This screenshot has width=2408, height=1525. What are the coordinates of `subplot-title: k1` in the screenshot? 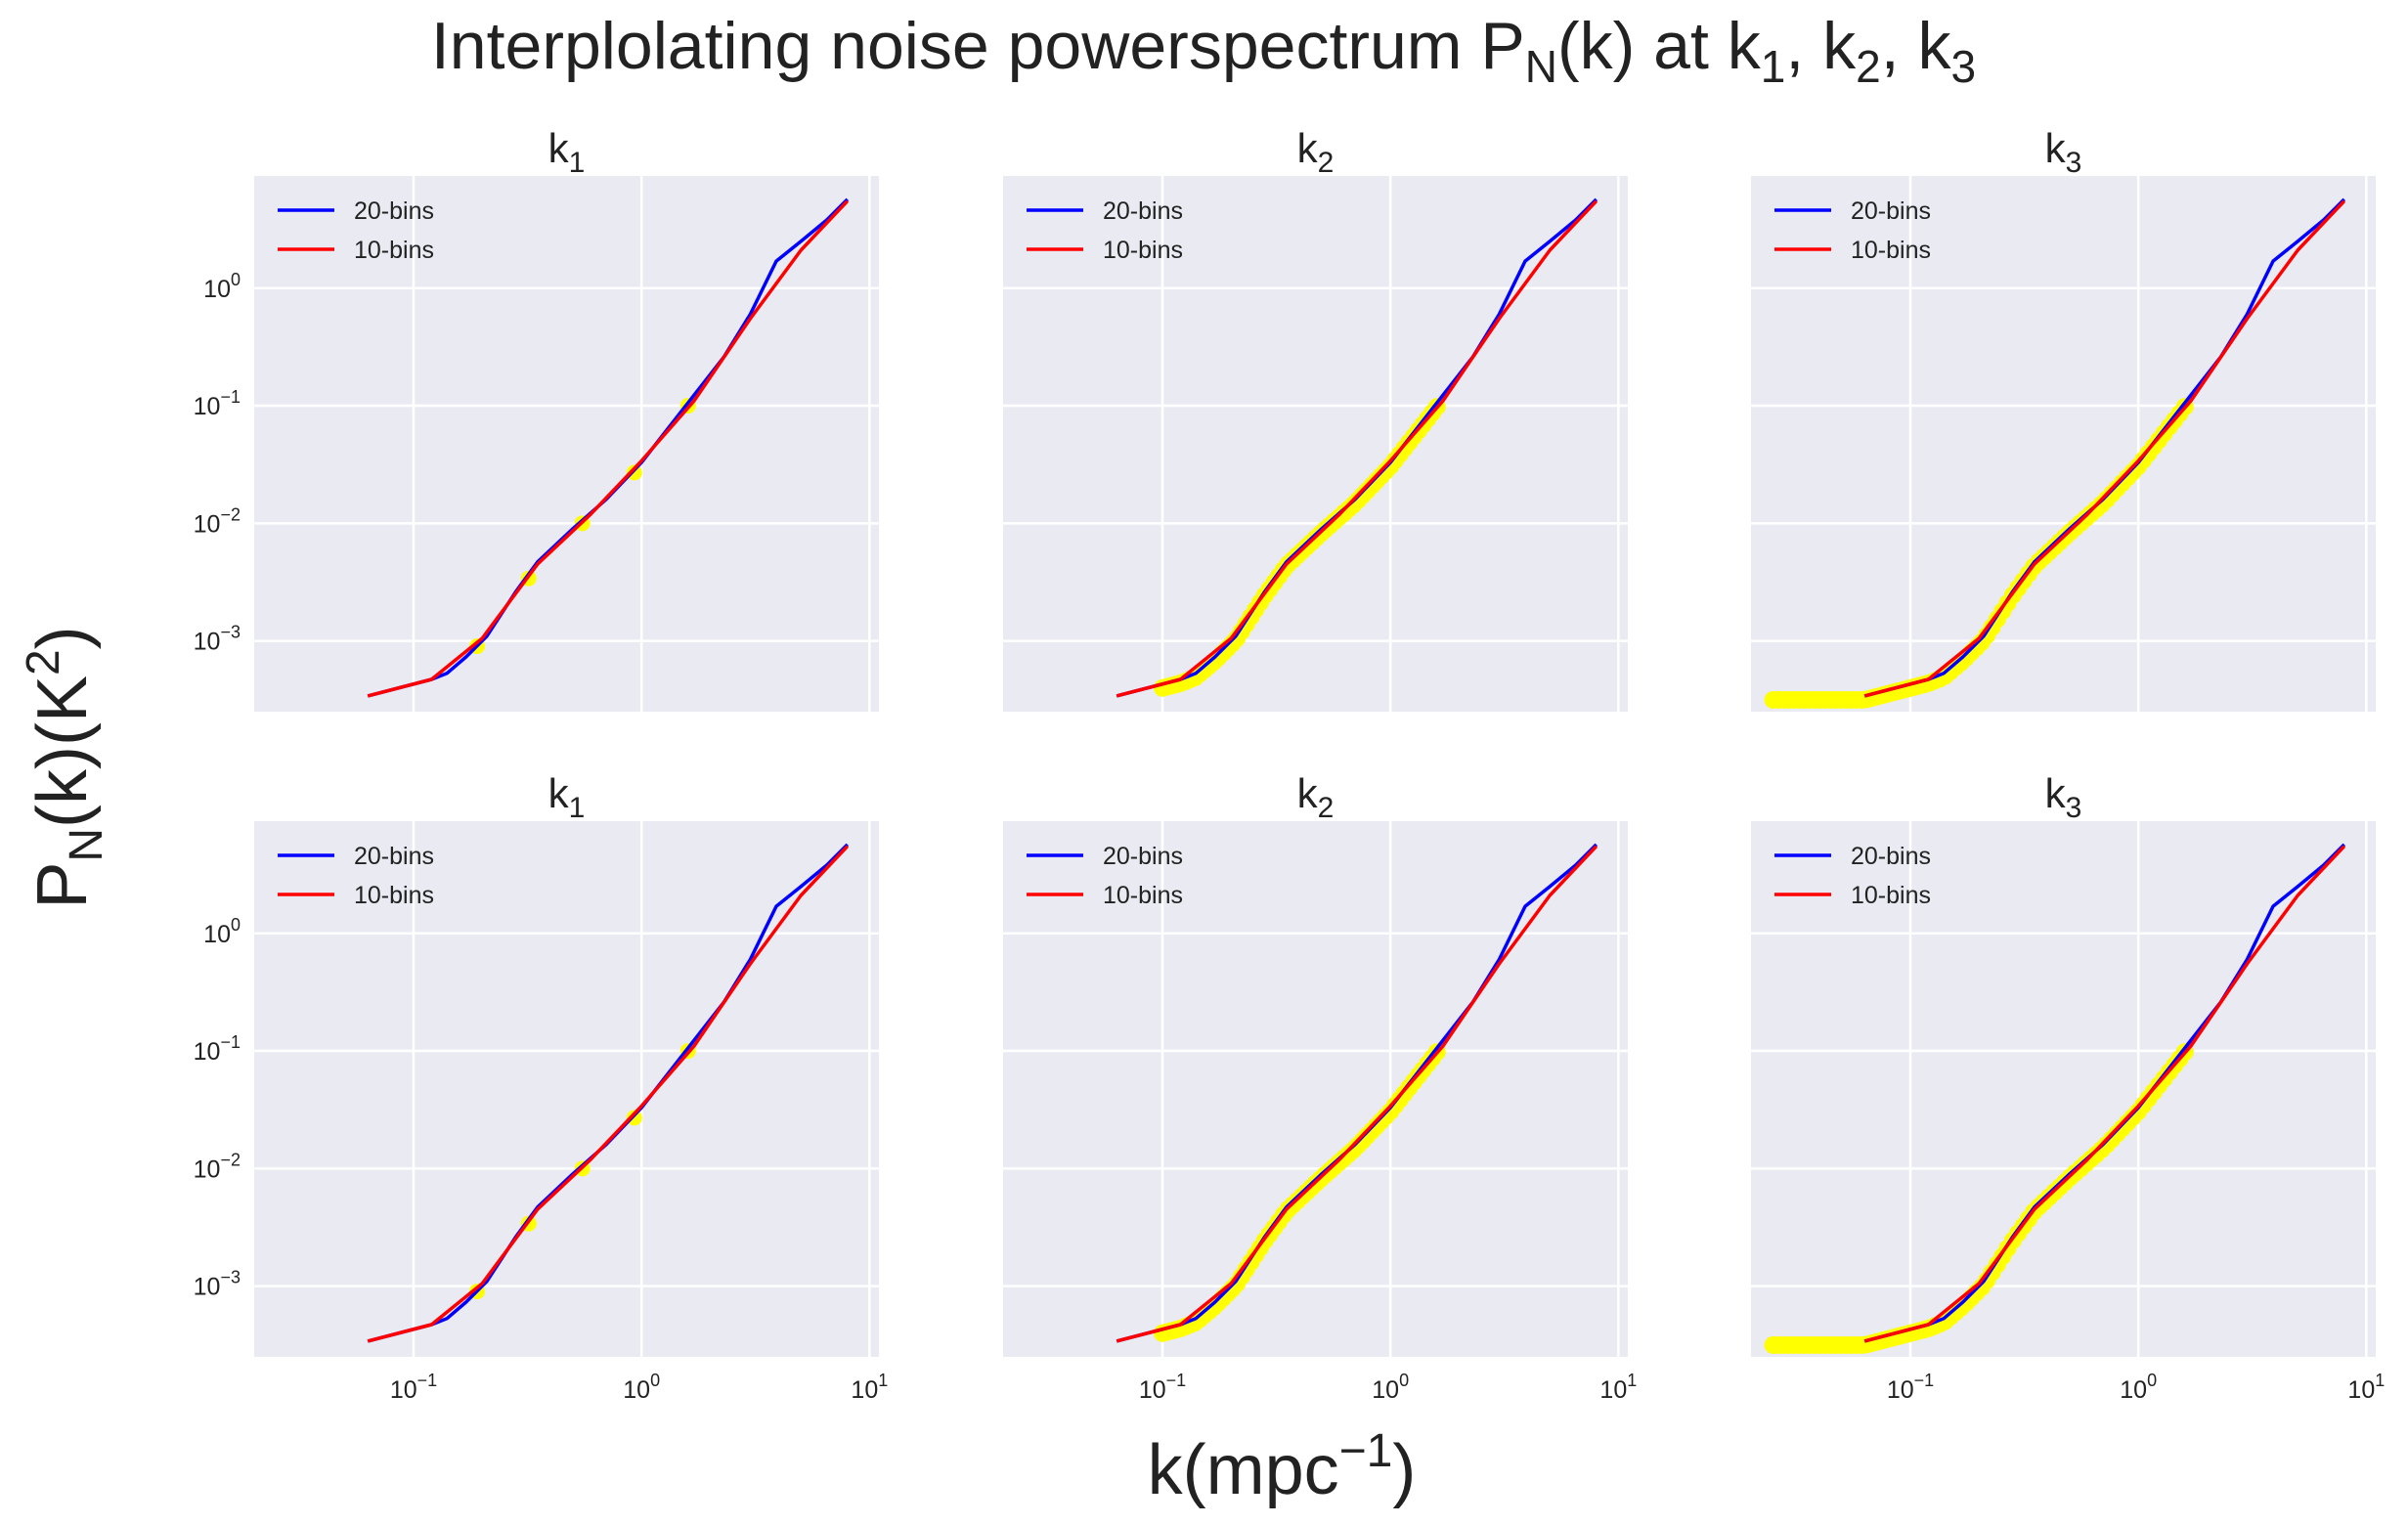 It's located at (567, 797).